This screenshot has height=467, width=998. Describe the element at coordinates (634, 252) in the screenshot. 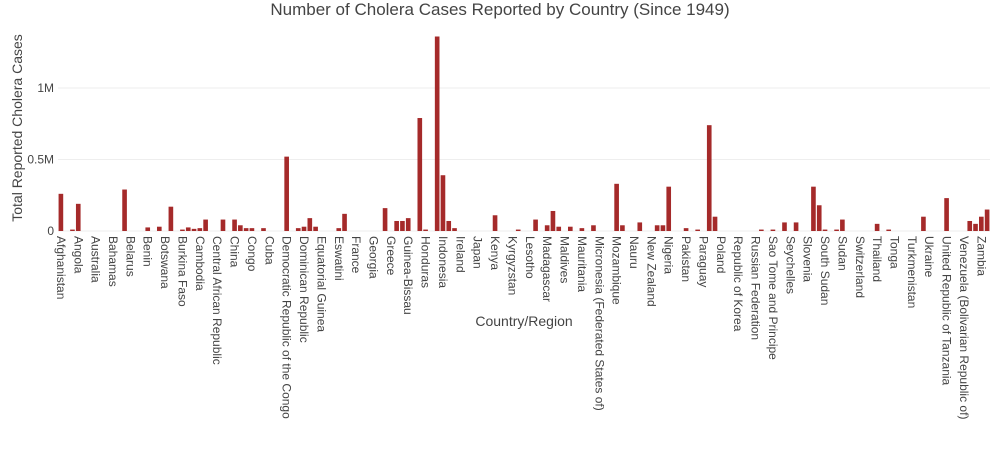

I see `x-tick-label: Nauru` at that location.